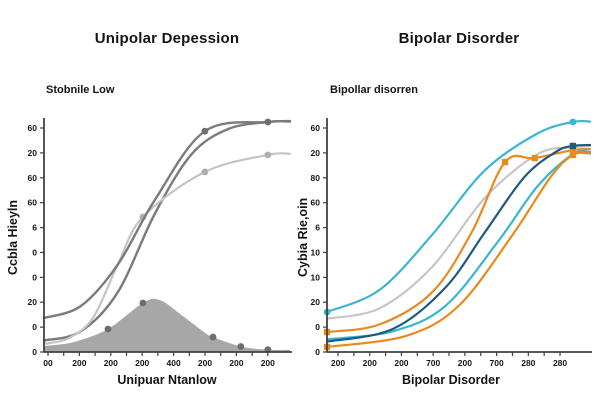 The width and height of the screenshot is (600, 420). I want to click on right-chart-title: Bipolar Disorder, so click(459, 38).